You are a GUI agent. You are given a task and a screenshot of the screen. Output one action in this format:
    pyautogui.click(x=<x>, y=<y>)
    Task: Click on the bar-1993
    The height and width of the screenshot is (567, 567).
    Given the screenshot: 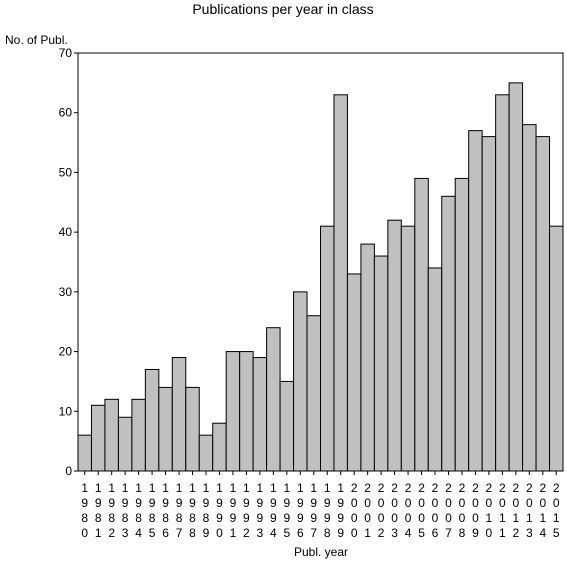 What is the action you would take?
    pyautogui.click(x=260, y=414)
    